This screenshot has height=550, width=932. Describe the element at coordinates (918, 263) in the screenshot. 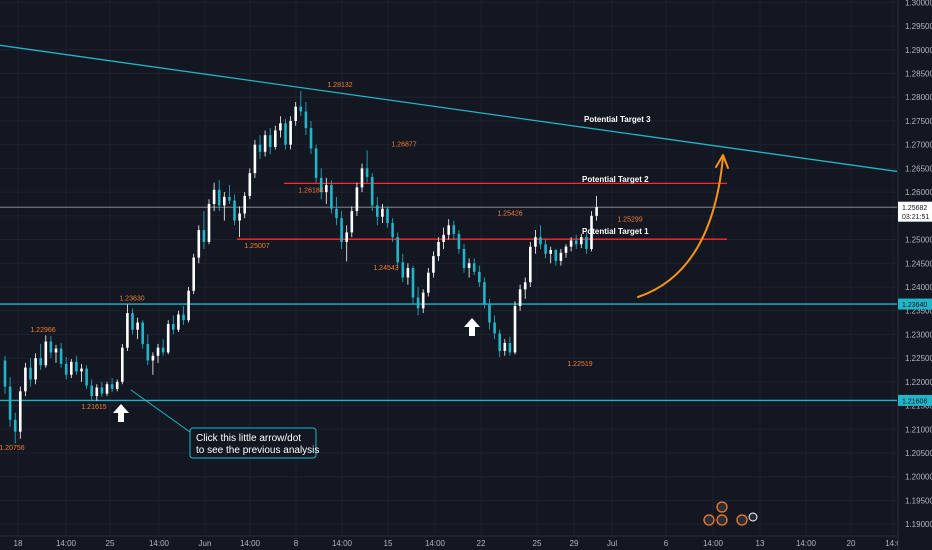

I see `y-tick-label: 1.24500` at that location.